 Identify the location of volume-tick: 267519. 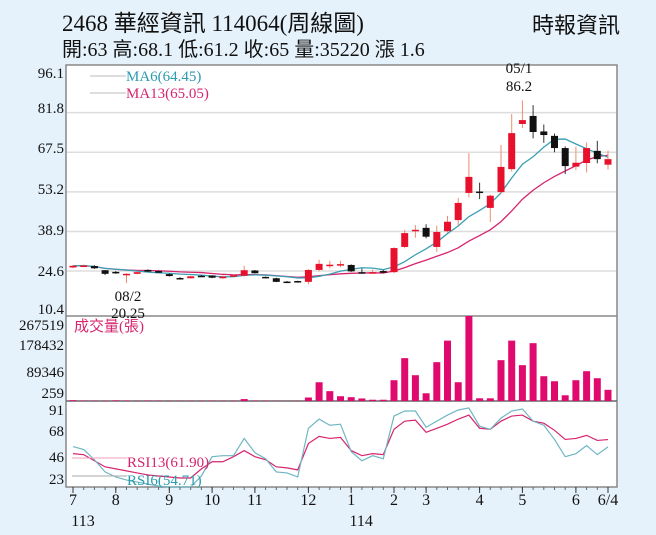
(41, 326).